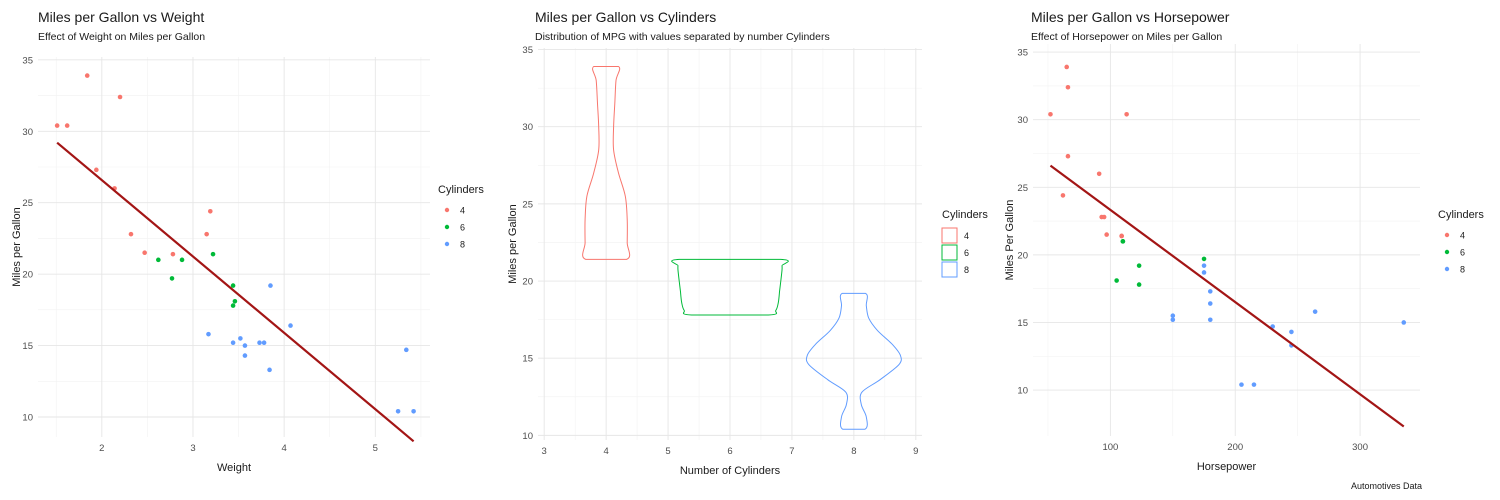 The image size is (1500, 500). I want to click on chart-title: Miles per Gallon vs Cylinders, so click(625, 17).